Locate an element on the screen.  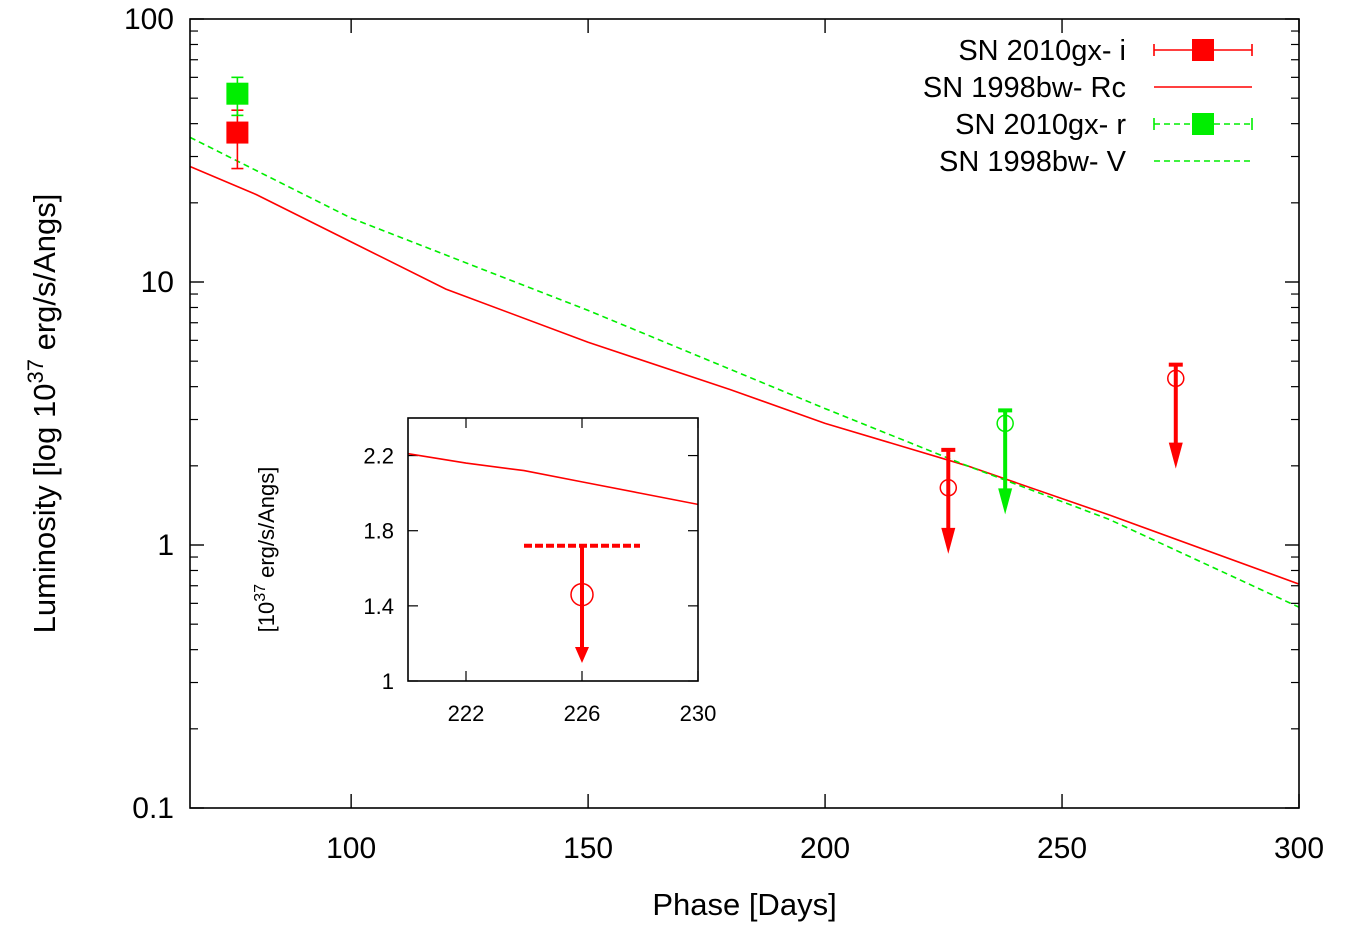
inset-frame is located at coordinates (553, 549).